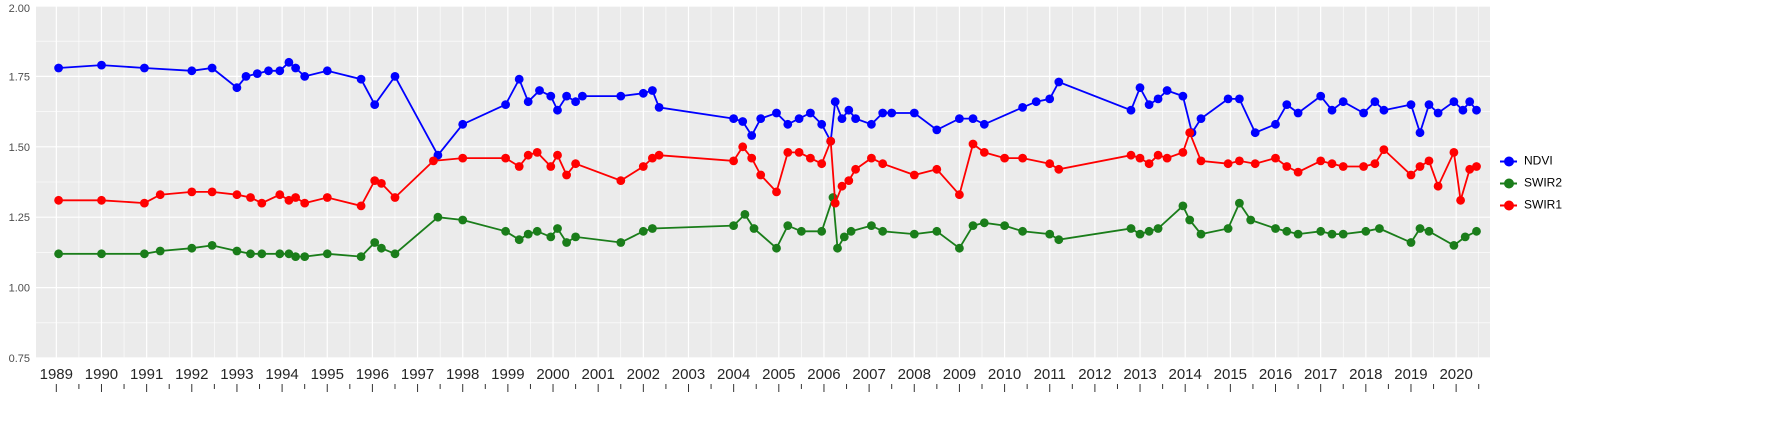 This screenshot has height=442, width=1773. What do you see at coordinates (733, 374) in the screenshot?
I see `svg-text: 2004` at bounding box center [733, 374].